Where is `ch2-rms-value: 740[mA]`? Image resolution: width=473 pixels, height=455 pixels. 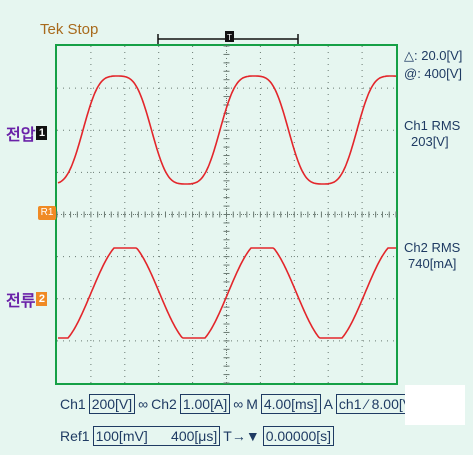
ch2-rms-value: 740[mA] is located at coordinates (432, 263).